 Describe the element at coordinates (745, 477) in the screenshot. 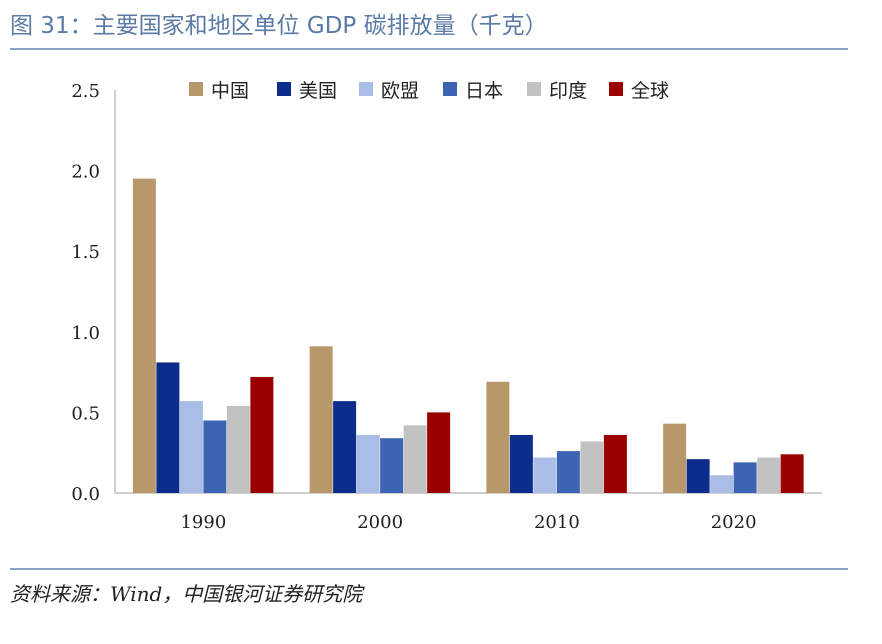

I see `bar-2020-日本` at that location.